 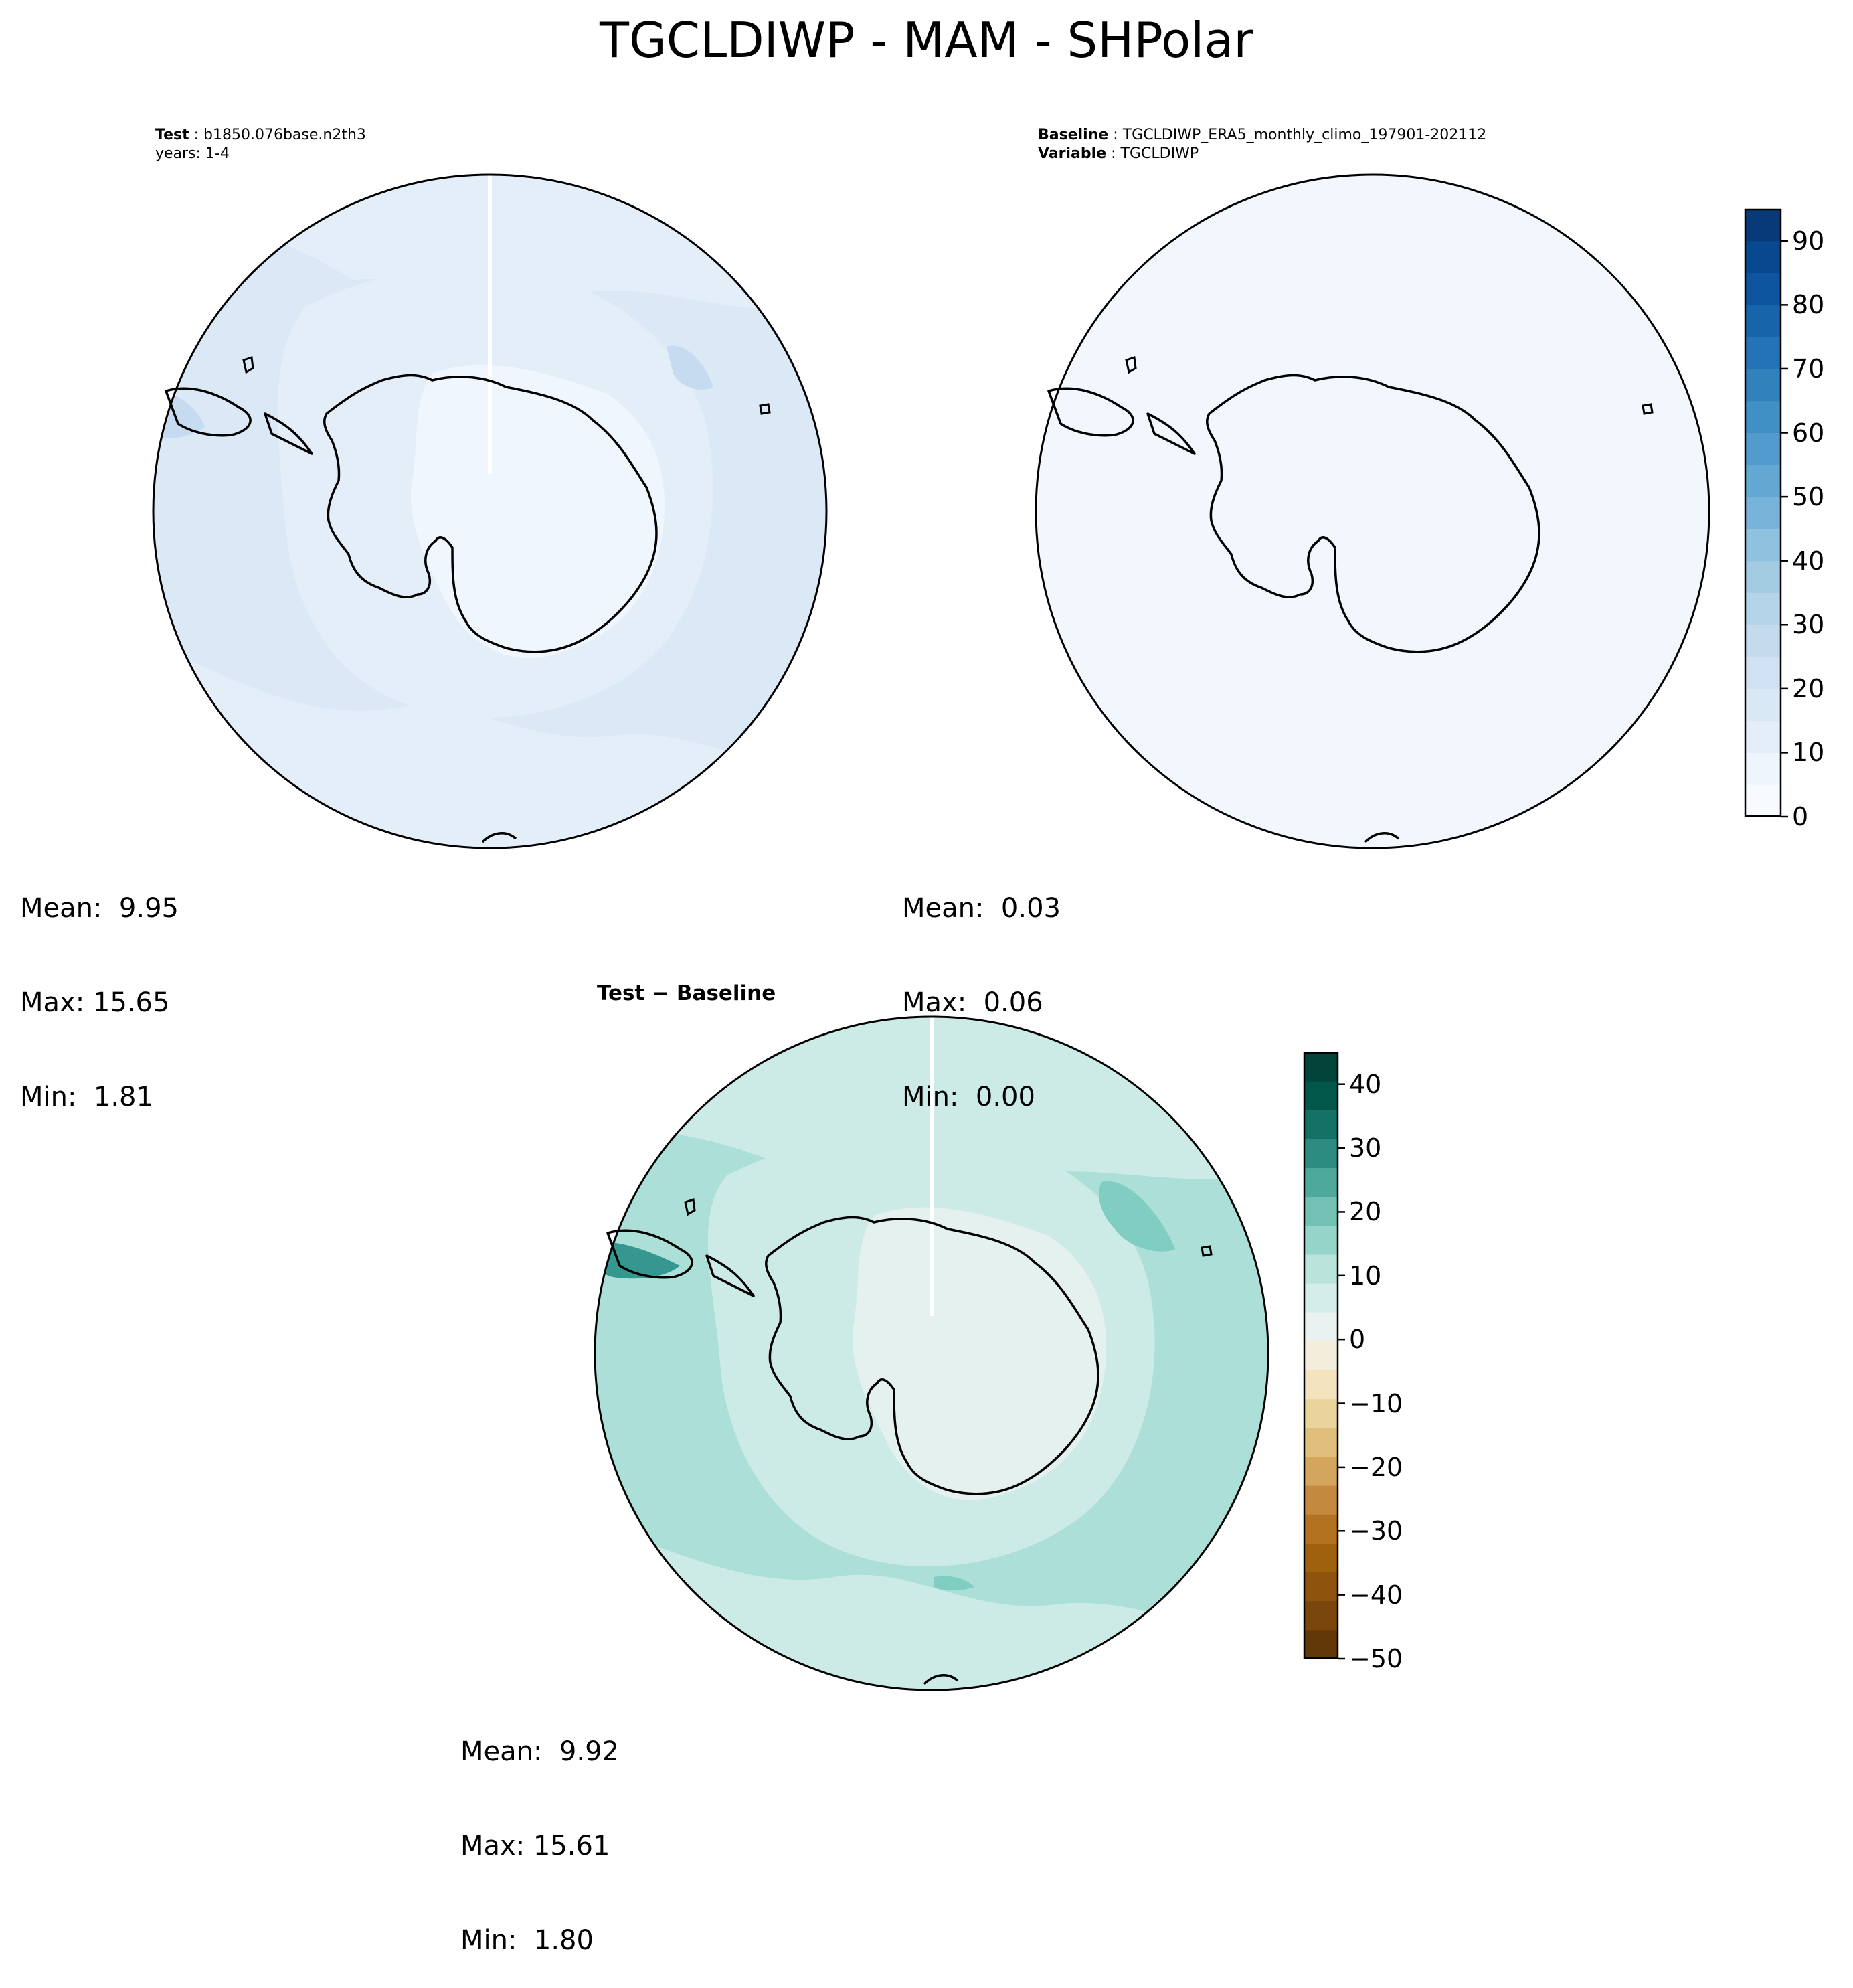 What do you see at coordinates (131, 1003) in the screenshot?
I see `test-max-value: 15.65` at bounding box center [131, 1003].